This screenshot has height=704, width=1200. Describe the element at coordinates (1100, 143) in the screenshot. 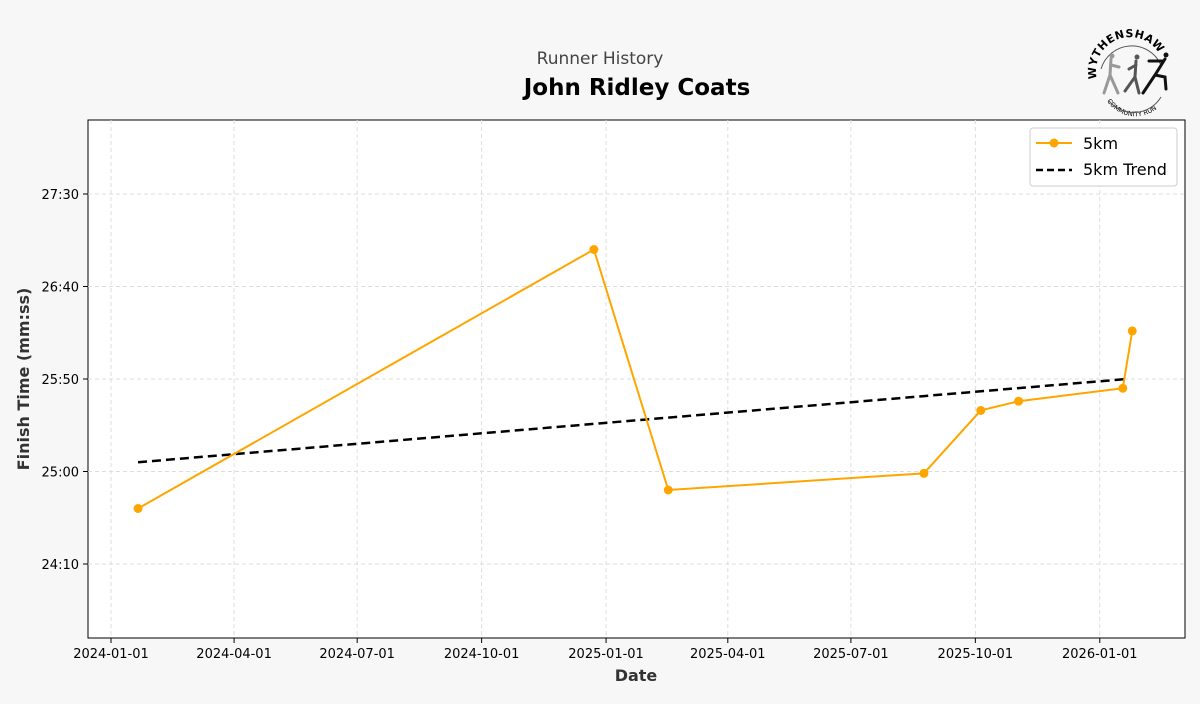

I see `legend-5km-label: 5km` at that location.